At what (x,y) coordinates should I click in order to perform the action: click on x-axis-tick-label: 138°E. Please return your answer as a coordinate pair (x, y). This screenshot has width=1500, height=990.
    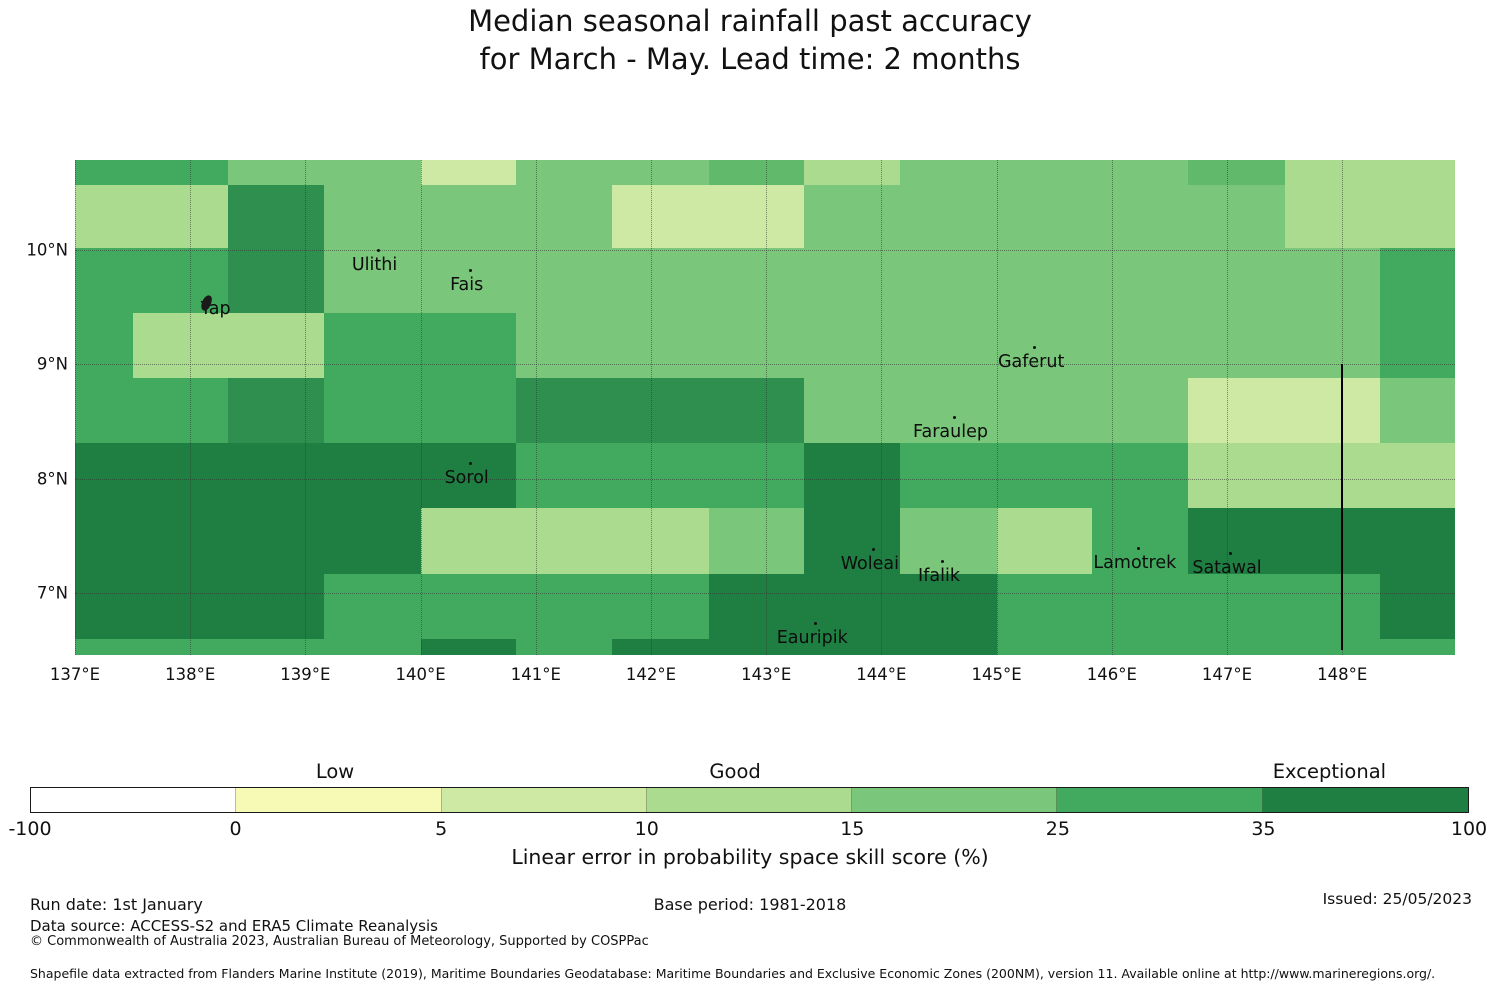
    Looking at the image, I should click on (190, 674).